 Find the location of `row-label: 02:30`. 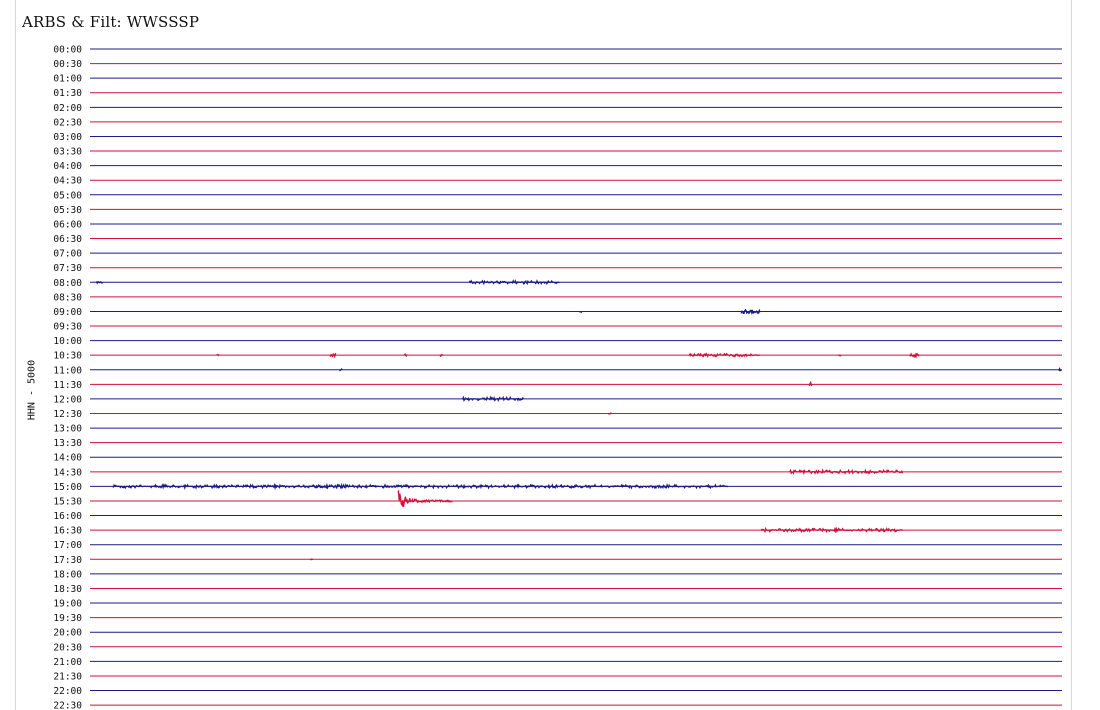

row-label: 02:30 is located at coordinates (67, 122).